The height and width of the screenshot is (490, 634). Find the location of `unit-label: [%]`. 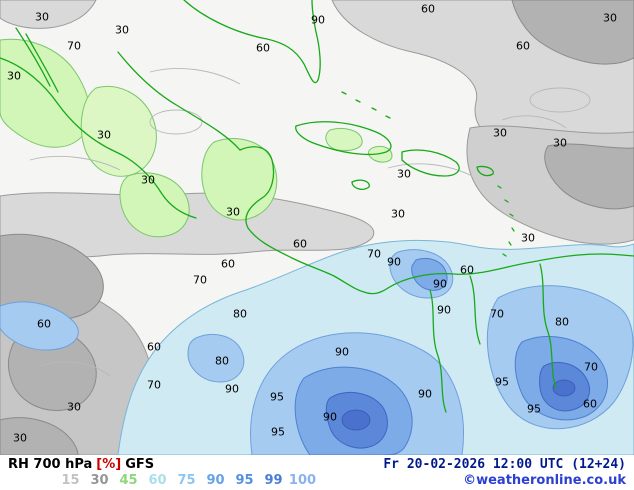

unit-label: [%] is located at coordinates (109, 464).